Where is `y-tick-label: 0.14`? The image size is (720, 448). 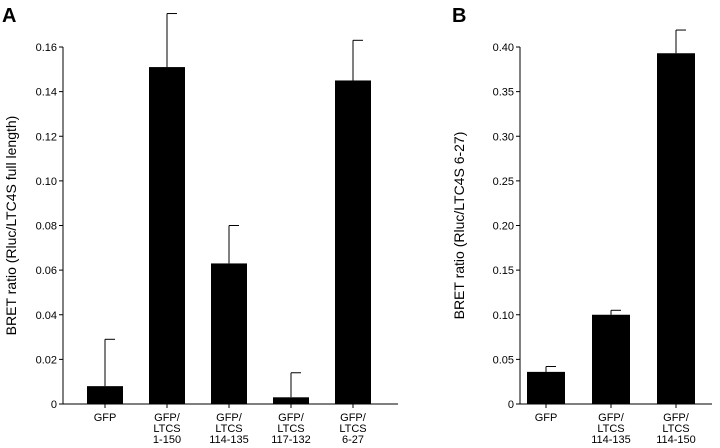
y-tick-label: 0.14 is located at coordinates (46, 93).